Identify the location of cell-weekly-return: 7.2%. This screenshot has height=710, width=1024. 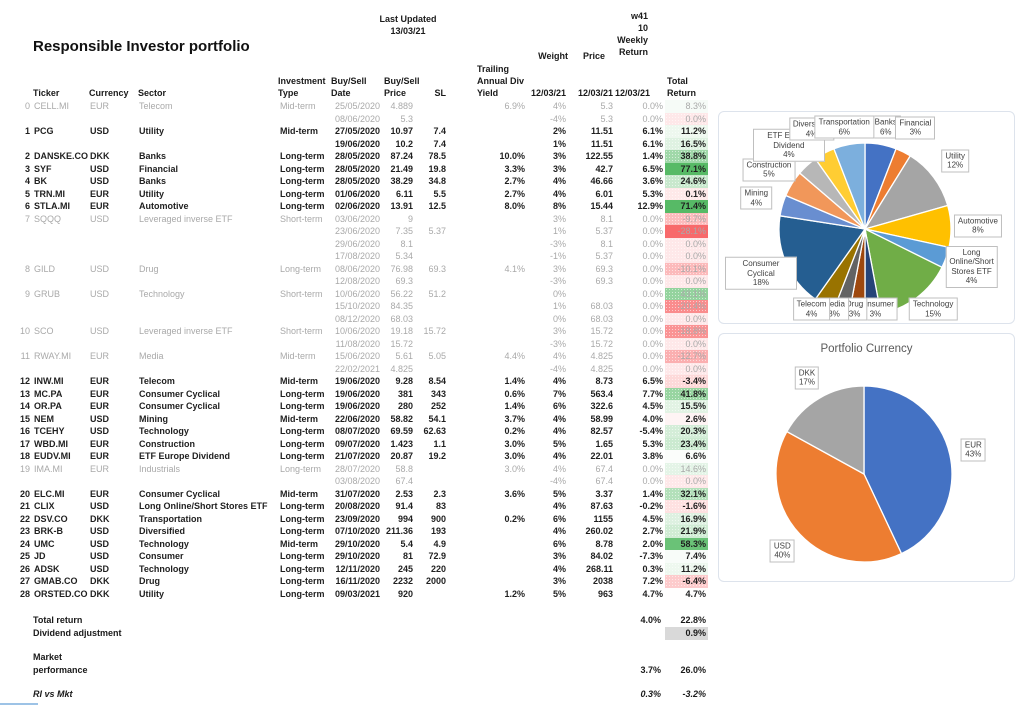
(652, 581).